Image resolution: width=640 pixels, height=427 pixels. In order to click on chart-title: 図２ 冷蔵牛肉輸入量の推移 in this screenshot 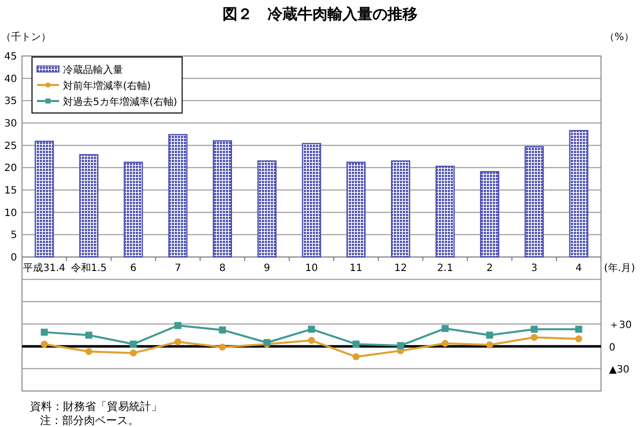, I will do `click(320, 14)`.